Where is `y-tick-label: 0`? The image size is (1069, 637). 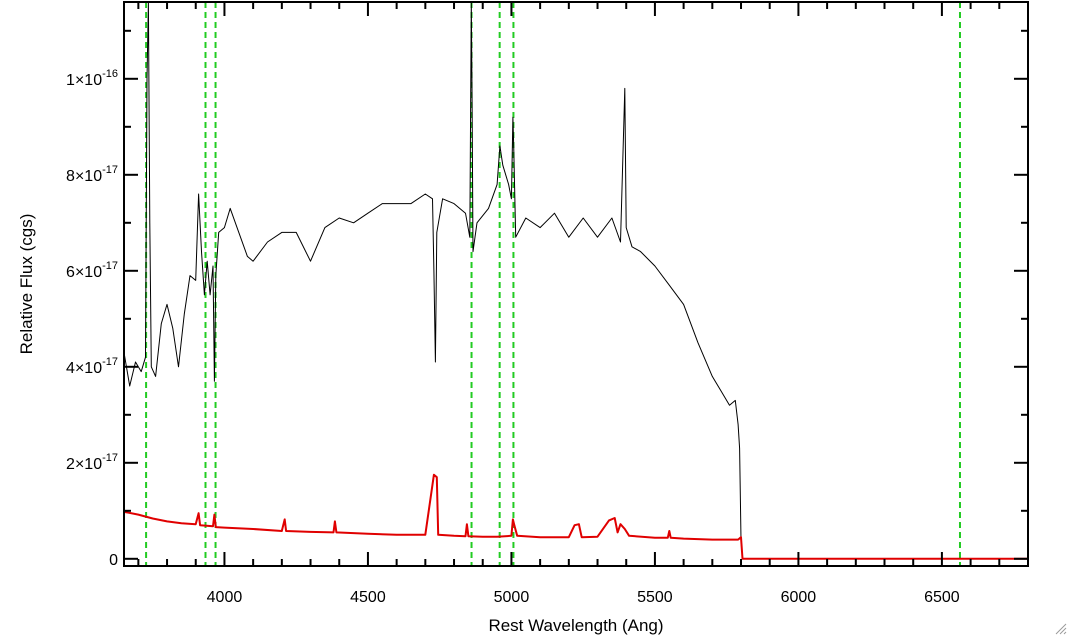 y-tick-label: 0 is located at coordinates (113, 560).